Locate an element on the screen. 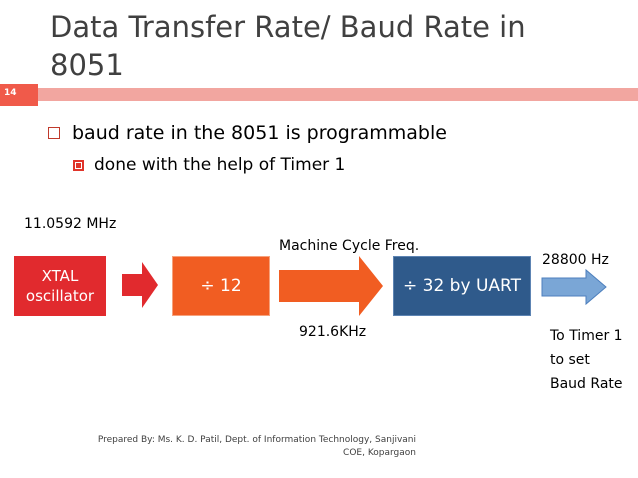 Image resolution: width=638 pixels, height=478 pixels. slide-number-badge: 14 is located at coordinates (19, 95).